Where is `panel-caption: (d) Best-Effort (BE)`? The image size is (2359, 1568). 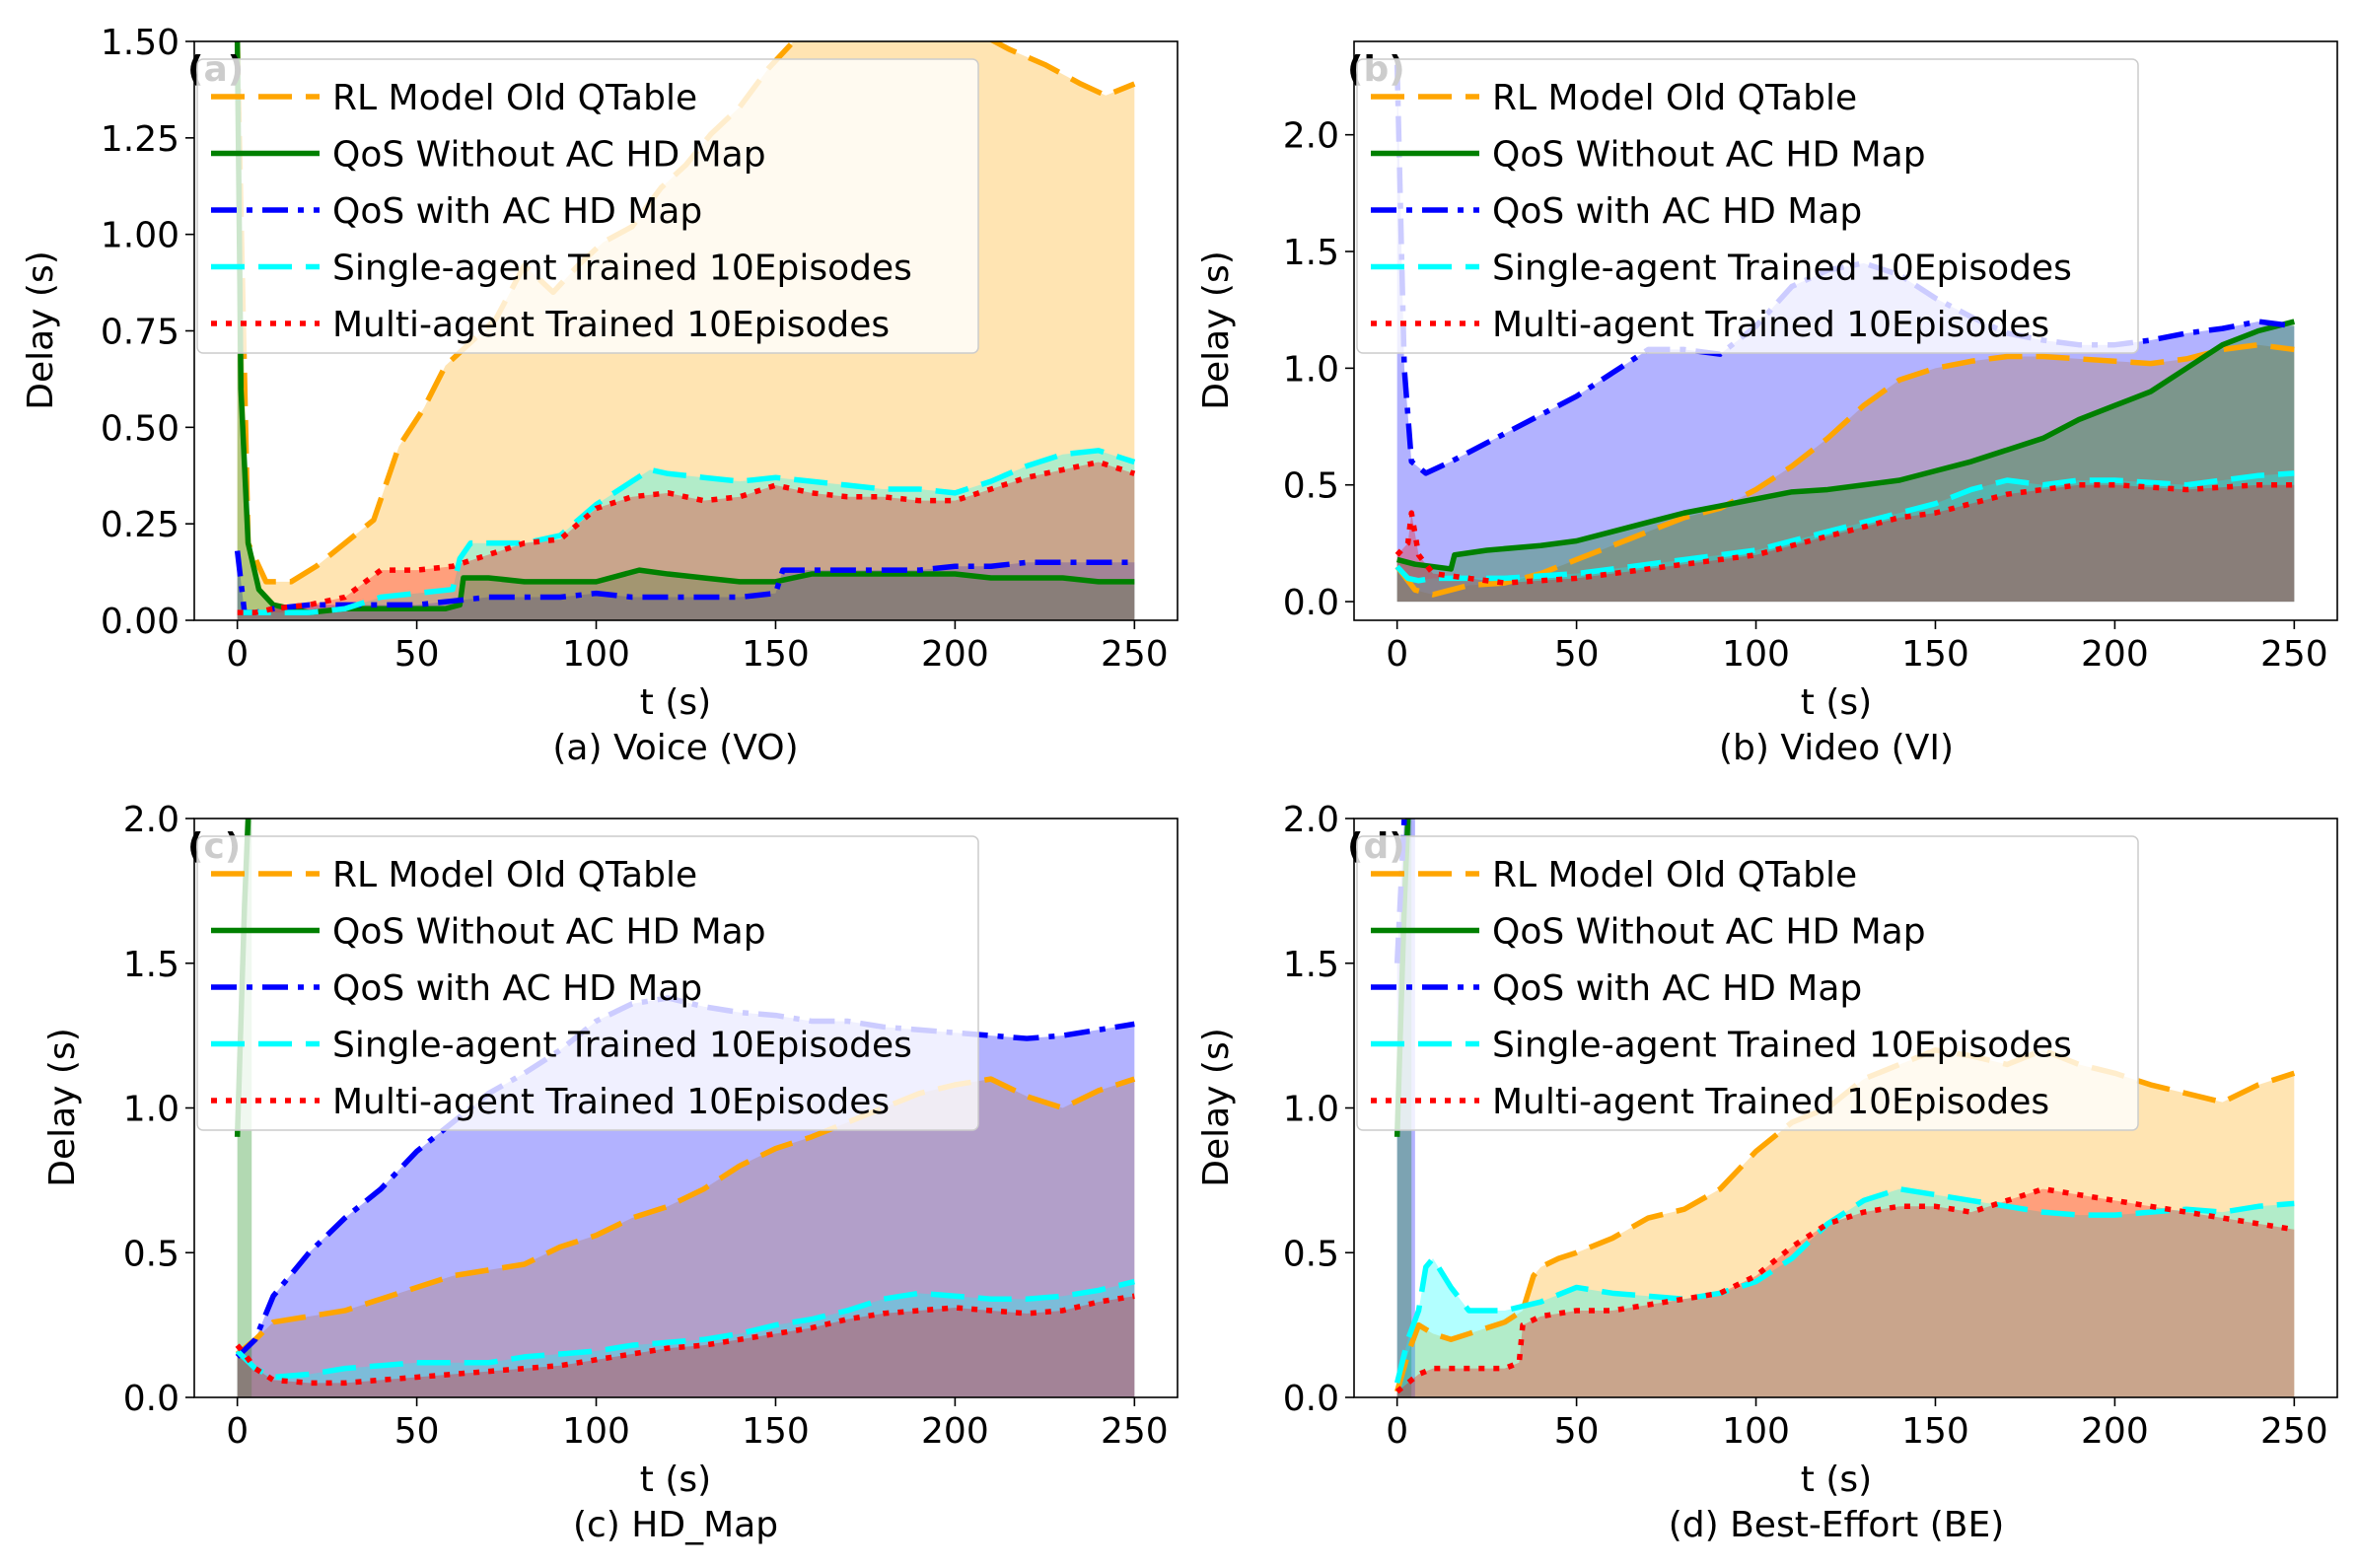
panel-caption: (d) Best-Effort (BE) is located at coordinates (1837, 1525).